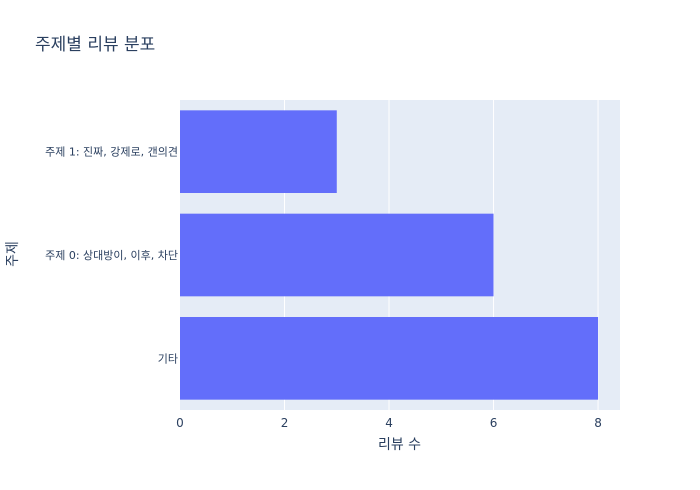 This screenshot has width=700, height=490. What do you see at coordinates (285, 423) in the screenshot?
I see `x-tick-label-1: 2` at bounding box center [285, 423].